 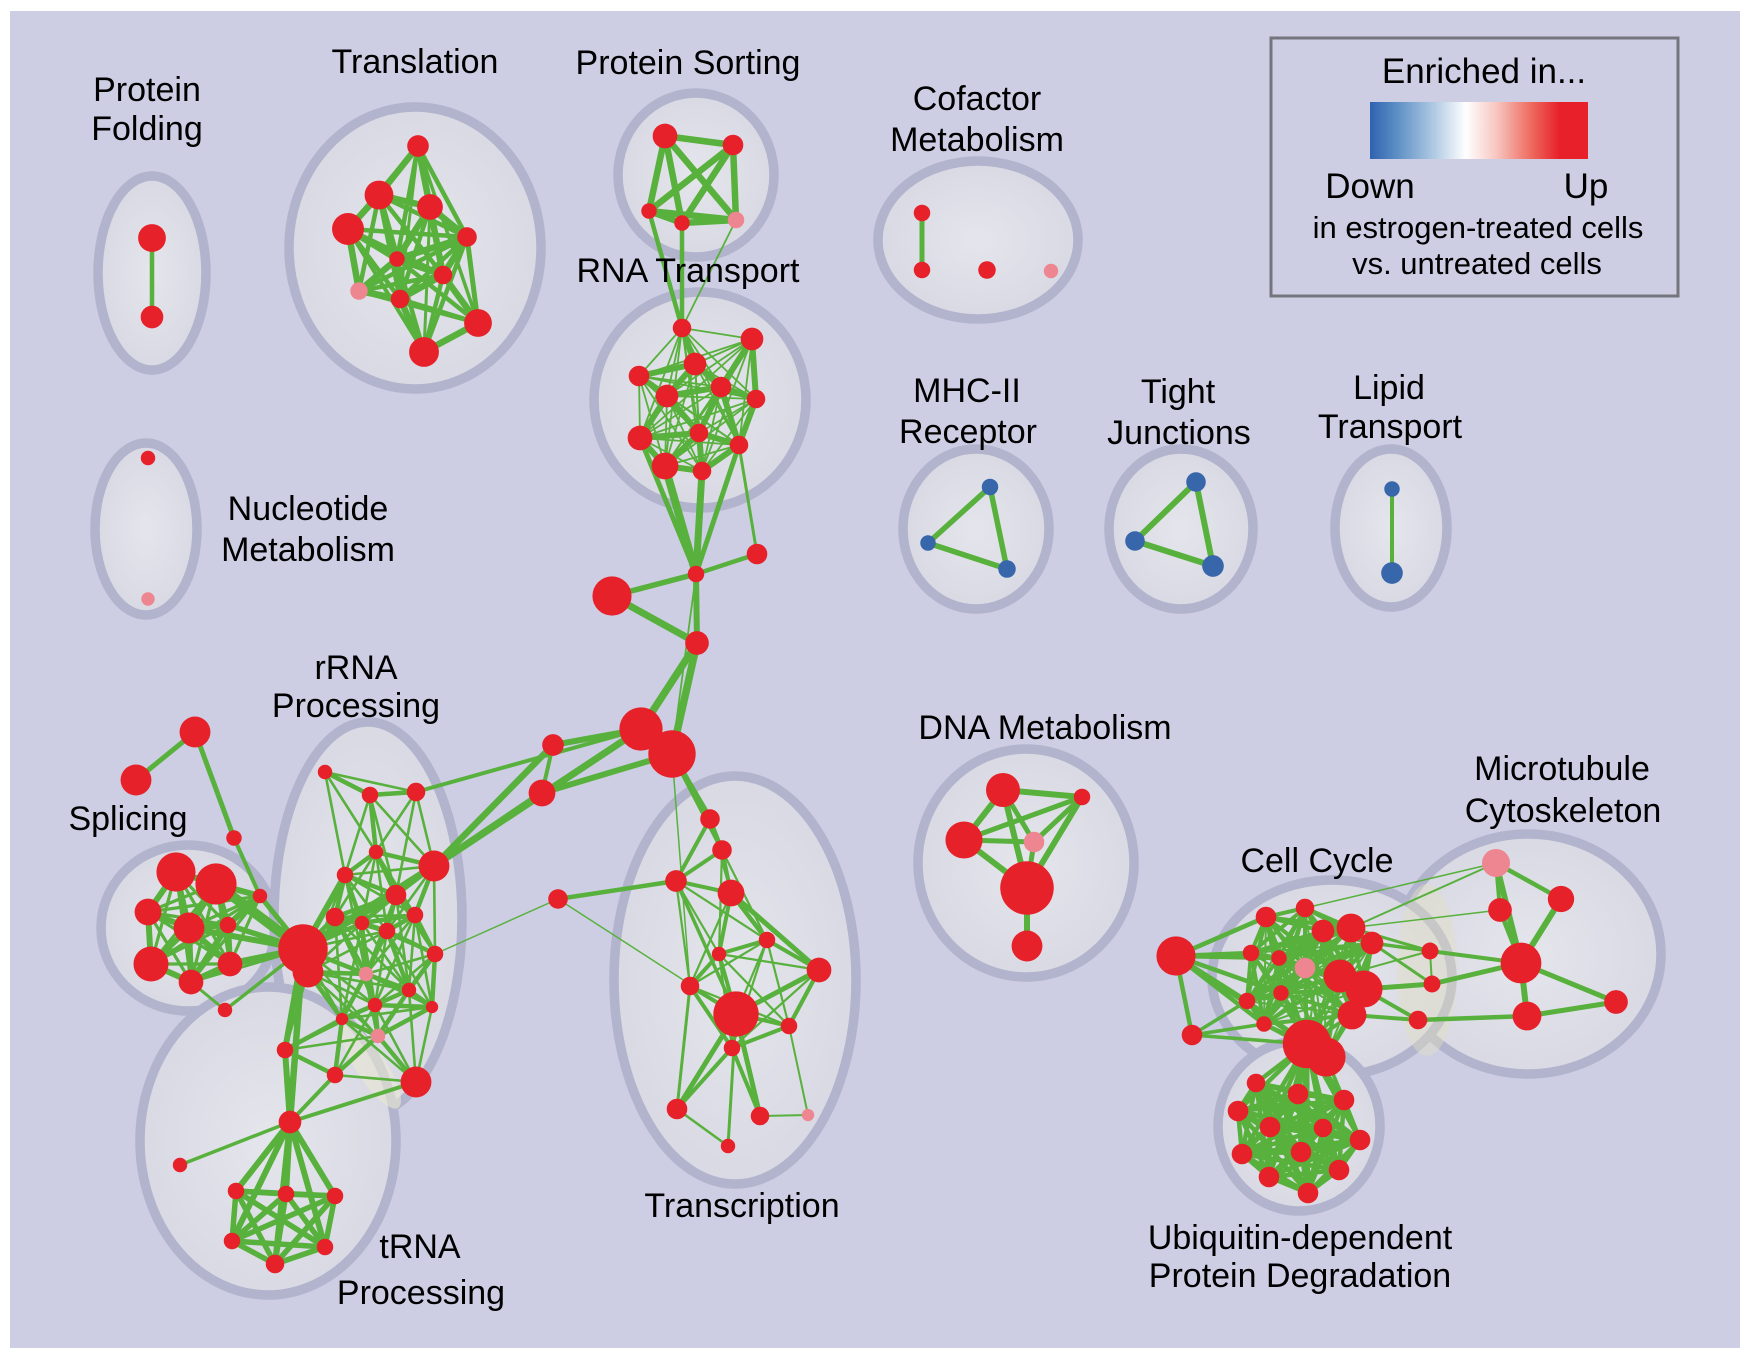 What do you see at coordinates (308, 509) in the screenshot?
I see `svg-text: Nucleotide` at bounding box center [308, 509].